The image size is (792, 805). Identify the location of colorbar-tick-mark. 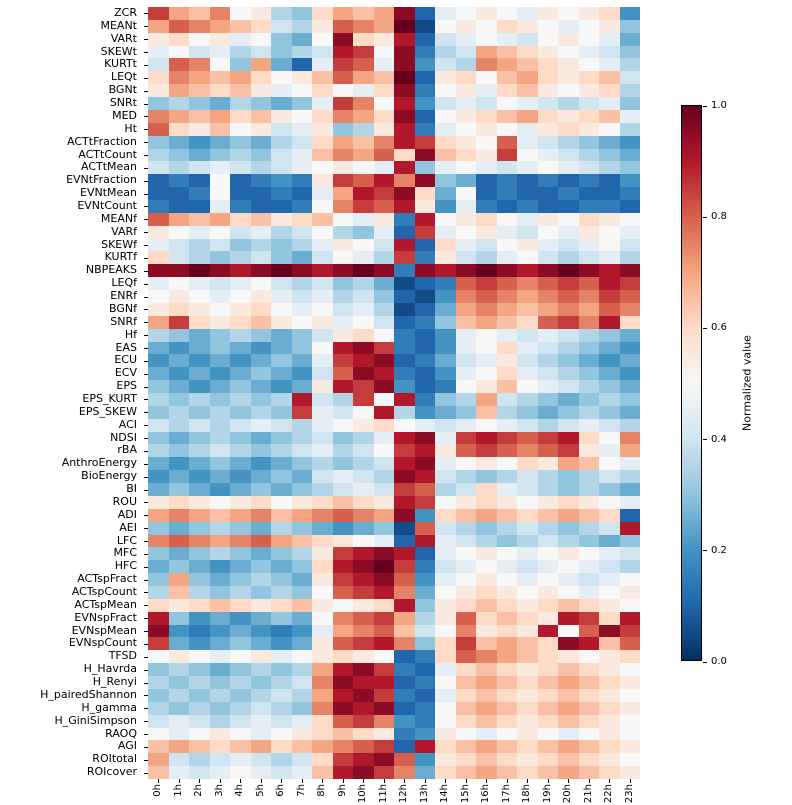
(705, 328).